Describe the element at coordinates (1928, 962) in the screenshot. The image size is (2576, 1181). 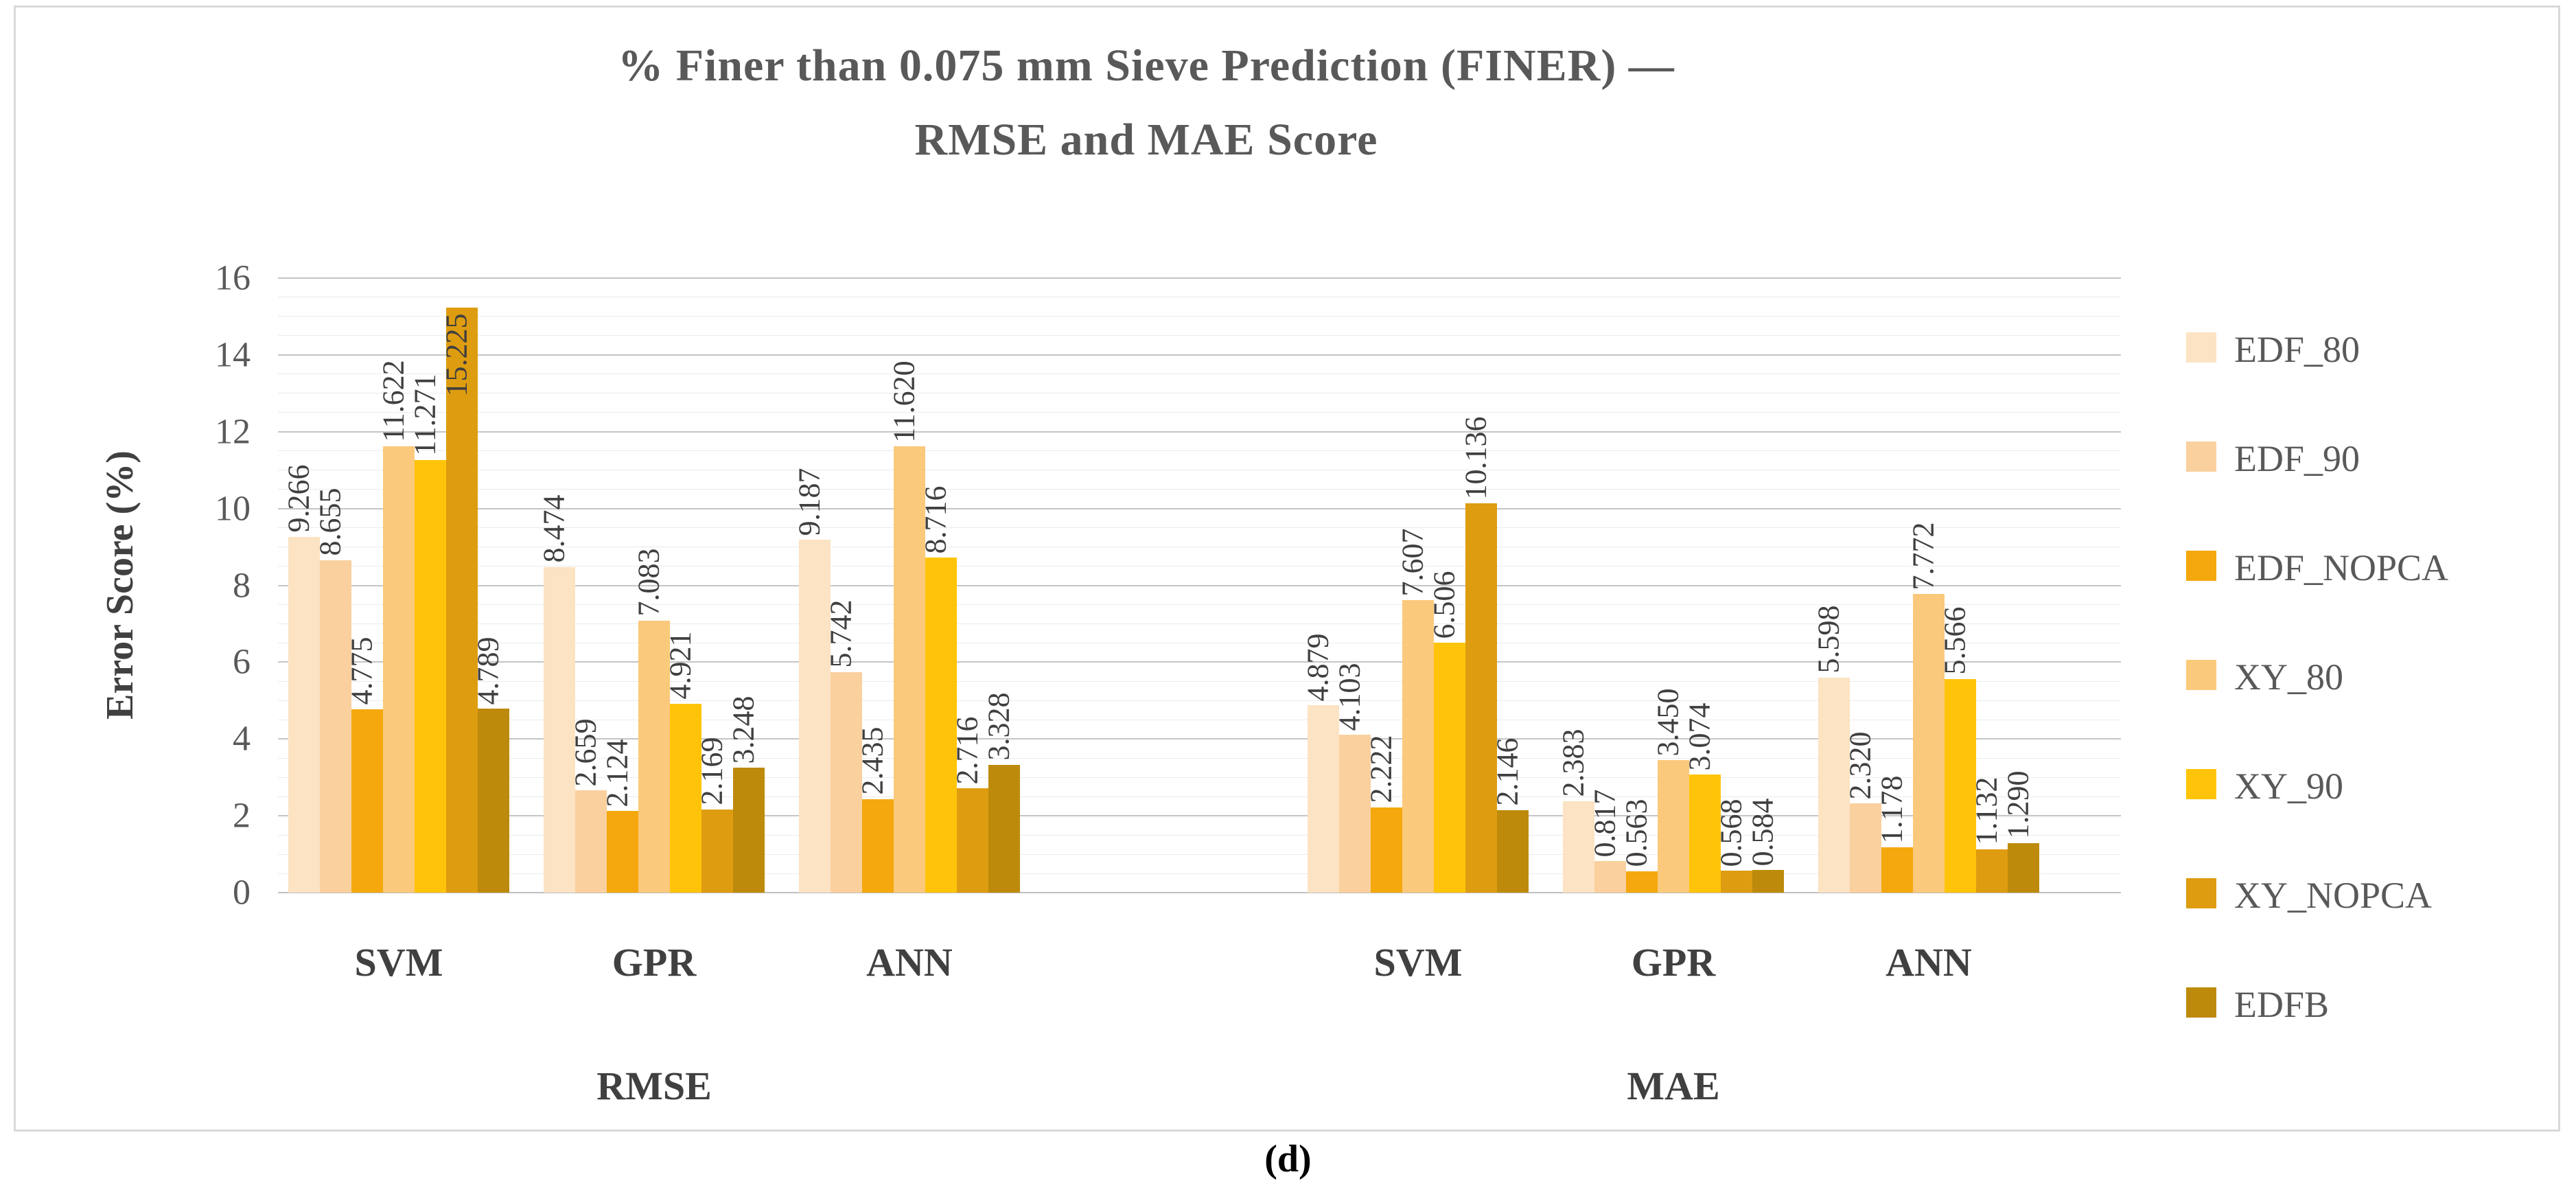
I see `category-label-mae-ann: ANN` at that location.